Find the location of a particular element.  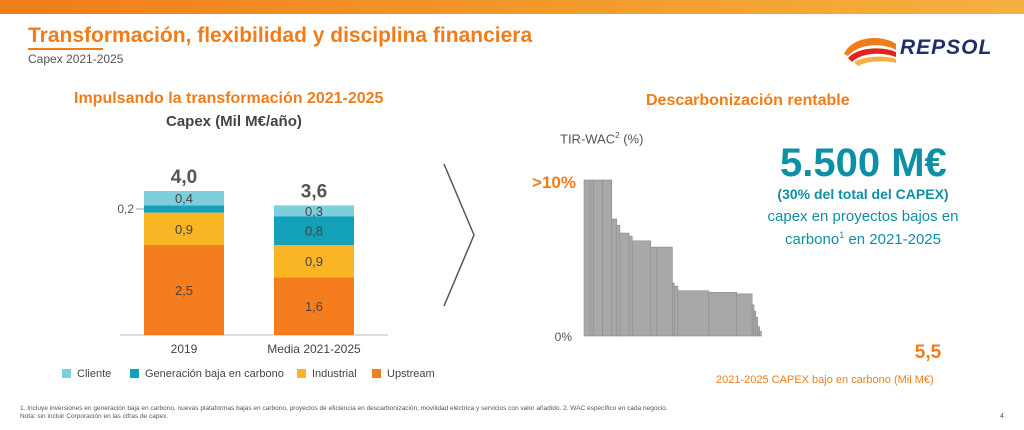

y-axis-label: TIR-WAC2 (%) is located at coordinates (602, 139).